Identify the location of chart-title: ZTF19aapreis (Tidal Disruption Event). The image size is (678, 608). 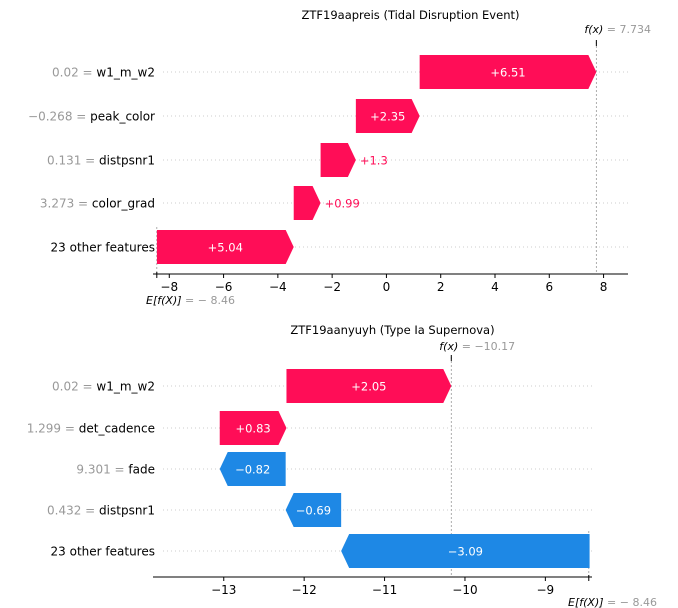
(411, 15).